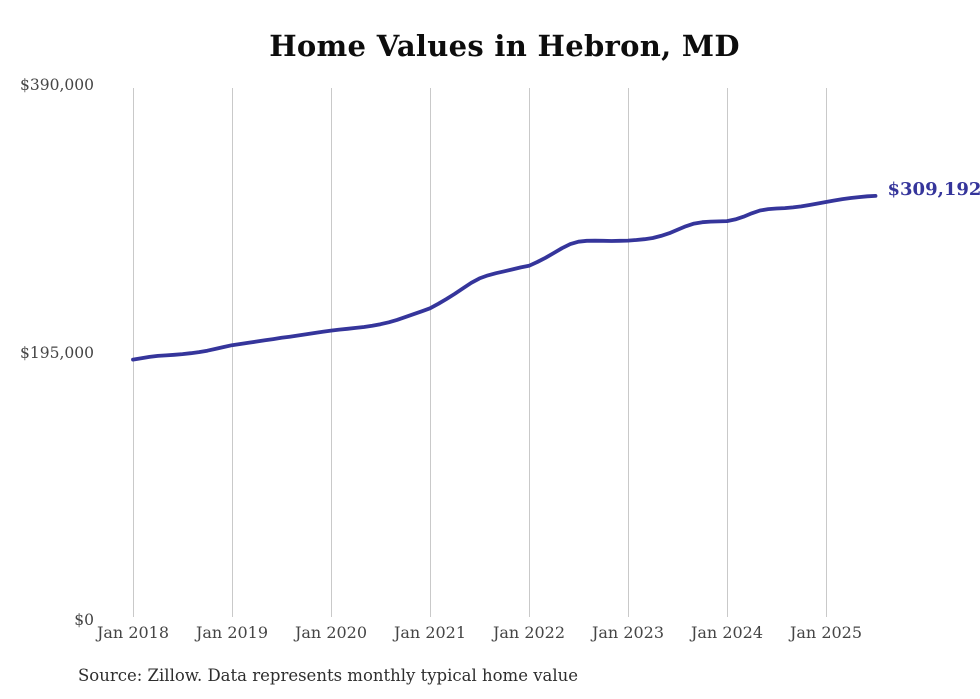 The height and width of the screenshot is (699, 980). I want to click on y-tick-label: $0, so click(84, 620).